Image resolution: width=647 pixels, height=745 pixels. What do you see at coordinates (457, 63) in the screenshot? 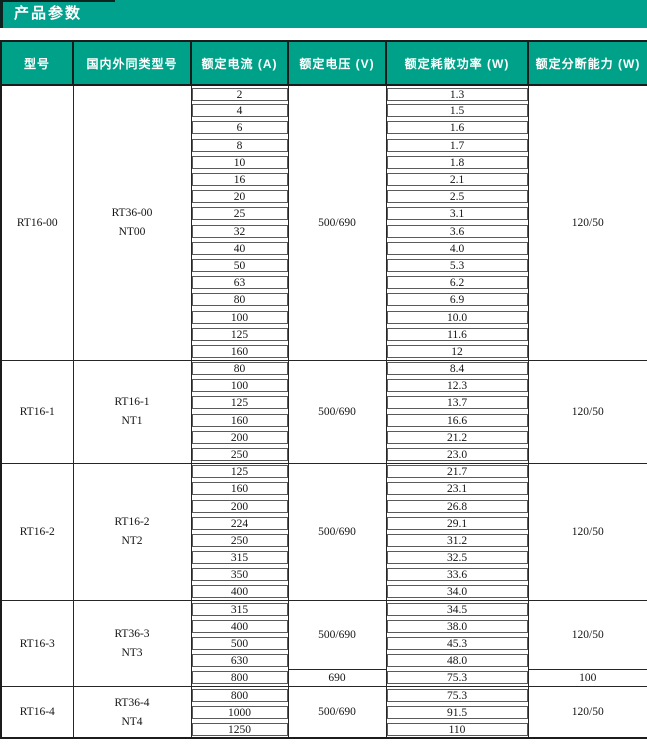
I see `column-header-power: 额定耗散功率 (W)` at bounding box center [457, 63].